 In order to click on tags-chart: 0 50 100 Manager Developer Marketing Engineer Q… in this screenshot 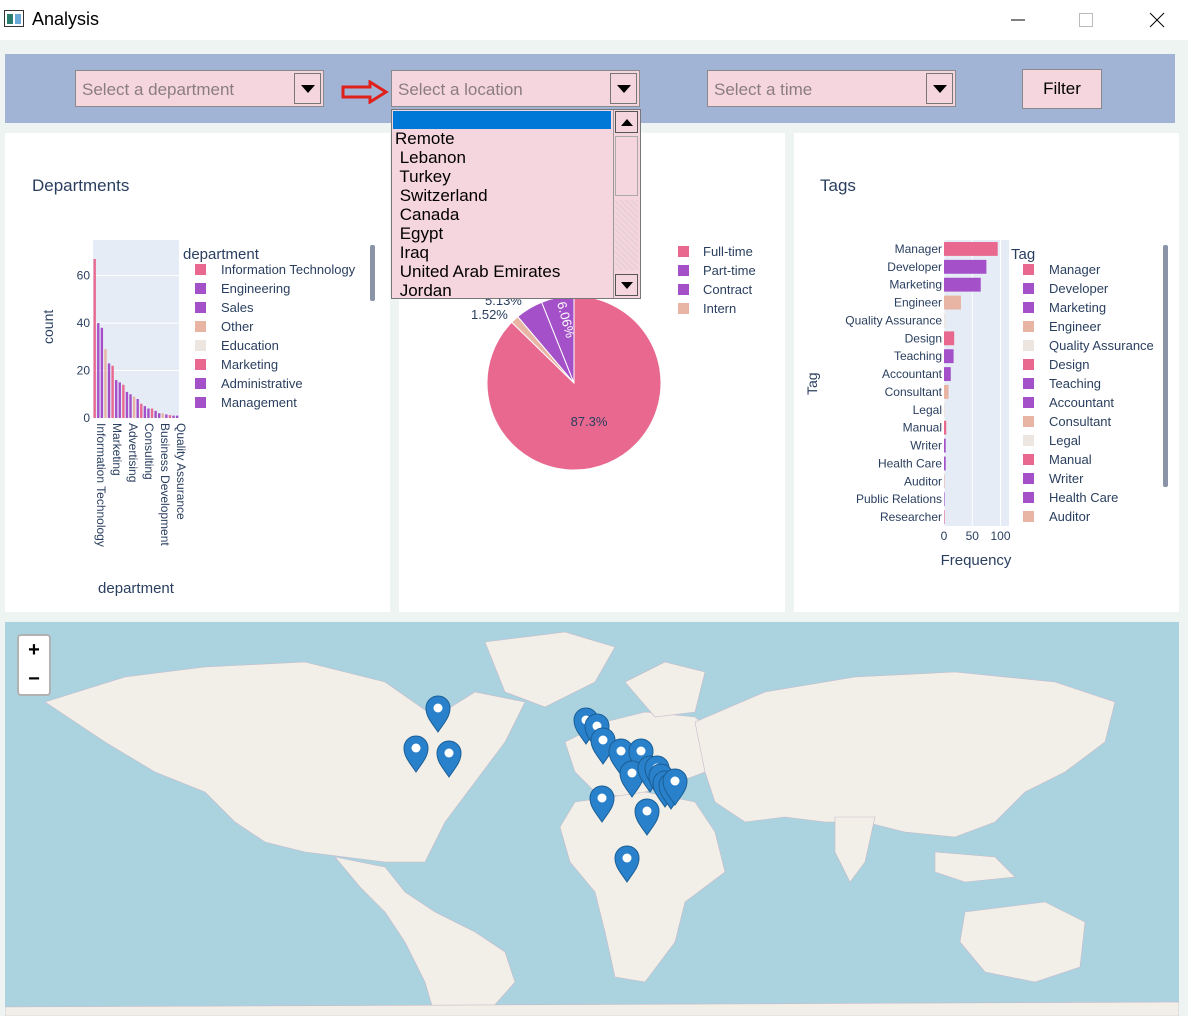, I will do `click(986, 404)`.